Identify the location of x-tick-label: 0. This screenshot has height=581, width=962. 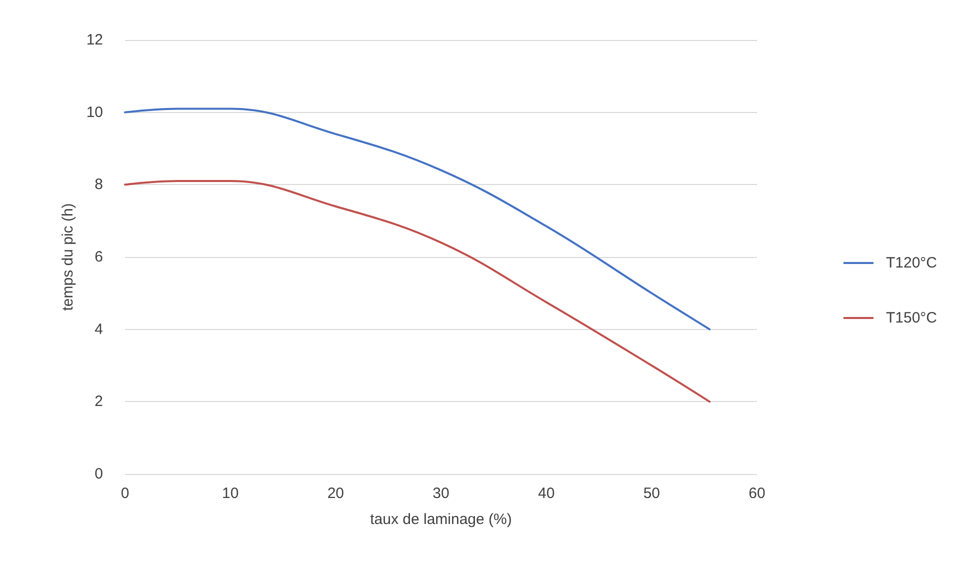
(125, 493).